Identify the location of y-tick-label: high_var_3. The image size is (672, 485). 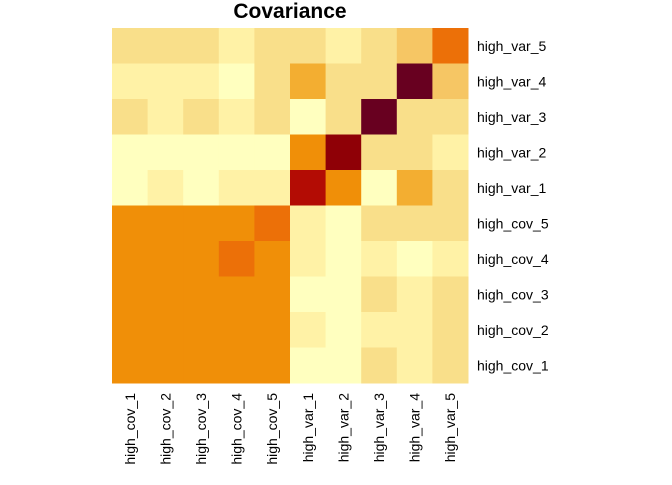
(511, 117).